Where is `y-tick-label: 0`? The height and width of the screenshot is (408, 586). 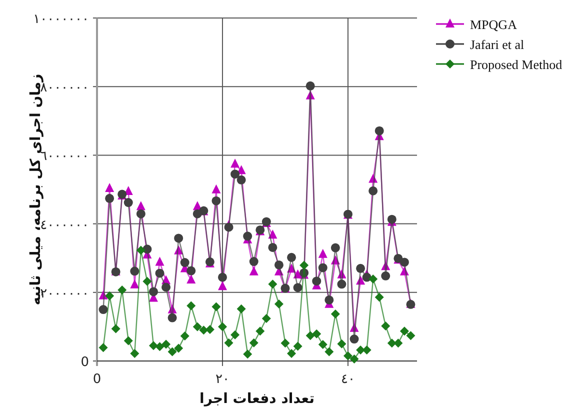 y-tick-label: 0 is located at coordinates (84, 362).